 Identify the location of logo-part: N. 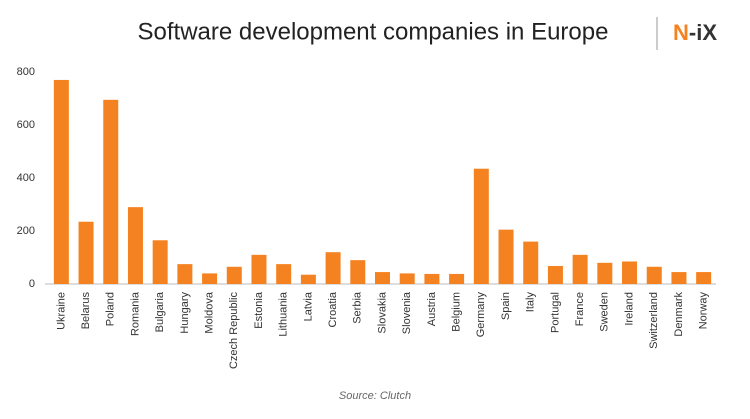
(681, 32).